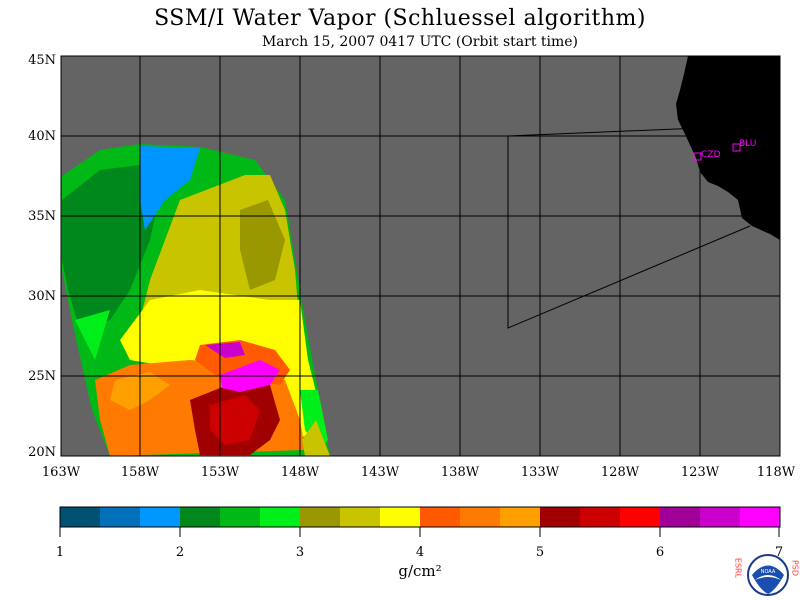  I want to click on lat-label: 20N, so click(42, 452).